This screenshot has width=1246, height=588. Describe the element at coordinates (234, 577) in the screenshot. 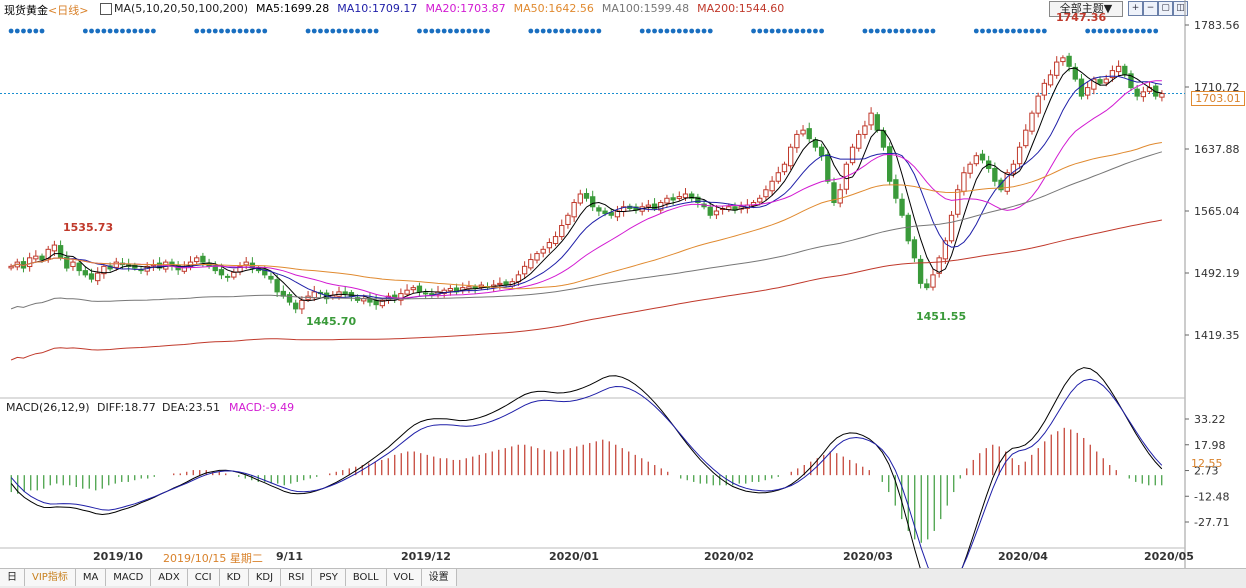

I see `tab-6: KD` at that location.